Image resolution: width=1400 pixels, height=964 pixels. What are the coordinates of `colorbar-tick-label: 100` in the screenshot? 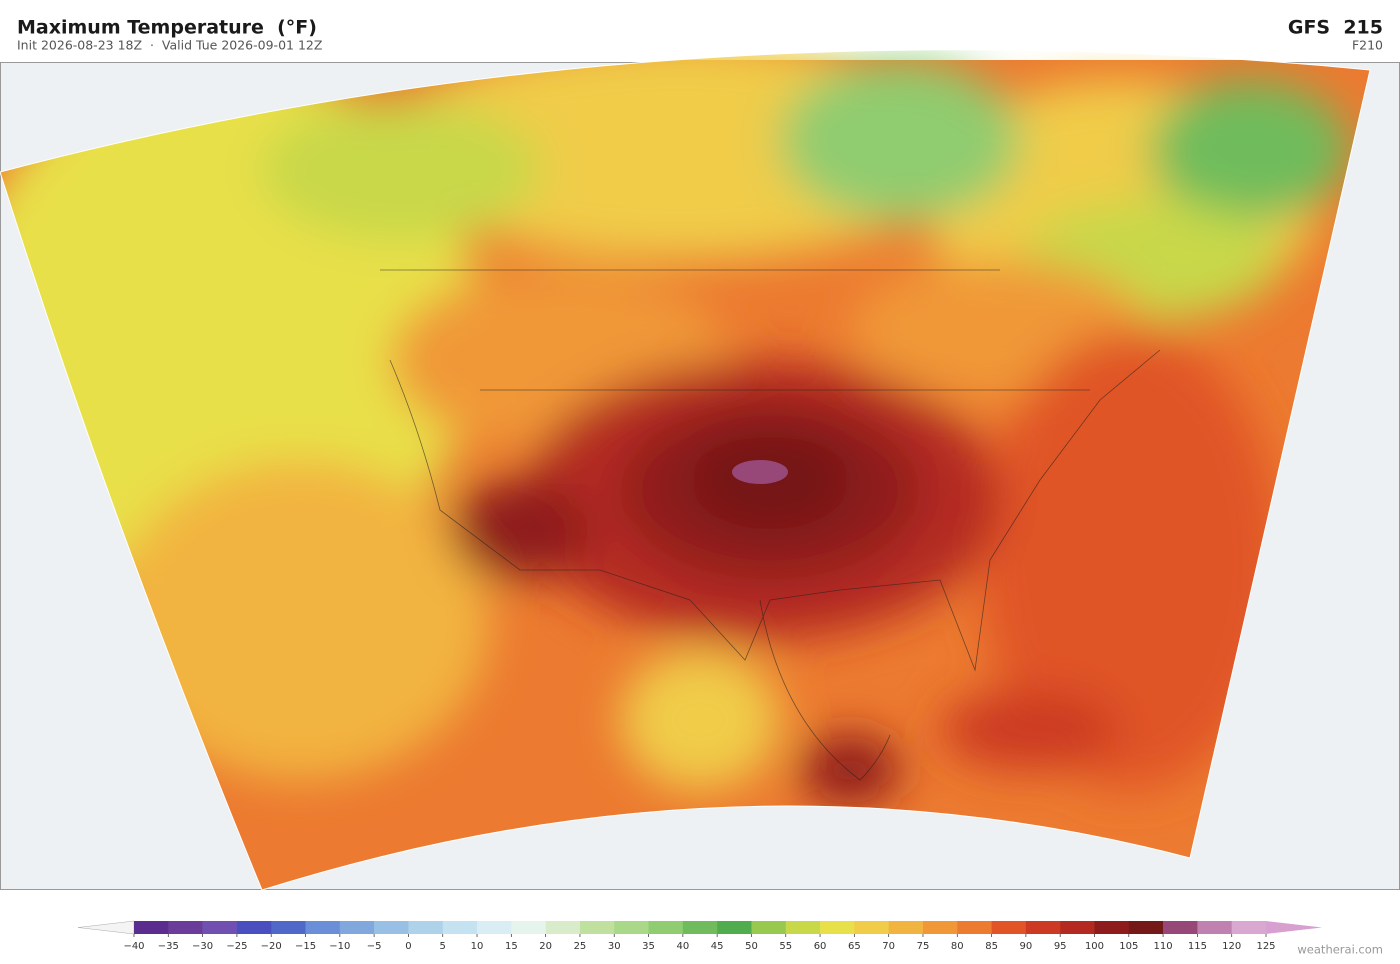 It's located at (1094, 946).